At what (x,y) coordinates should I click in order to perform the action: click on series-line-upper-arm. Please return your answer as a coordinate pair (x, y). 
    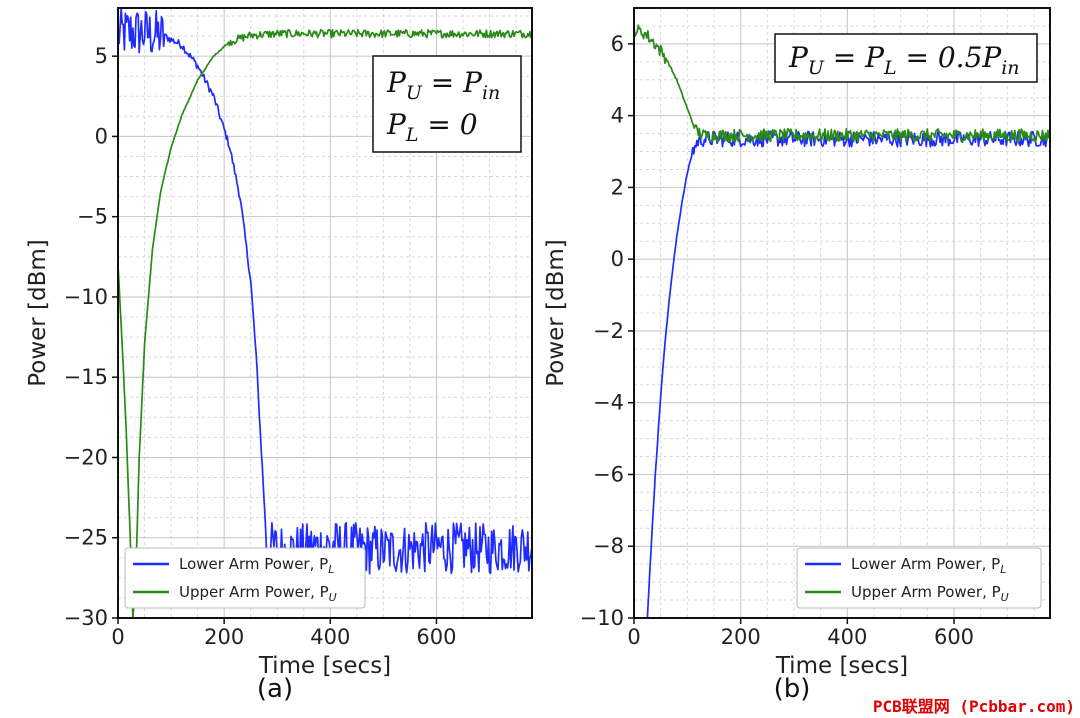
    Looking at the image, I should click on (842, 83).